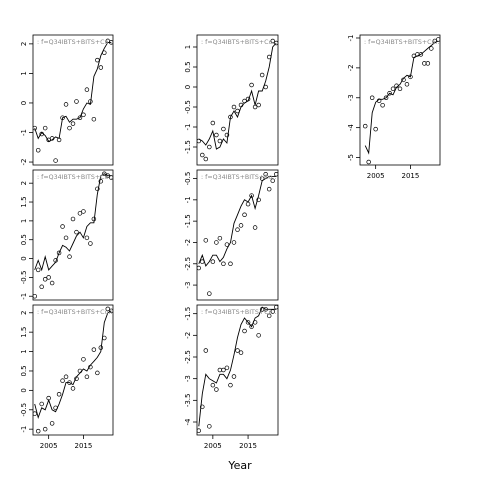 The width and height of the screenshot is (480, 480). Describe the element at coordinates (351, 97) in the screenshot. I see `y-tick-label: -3` at that location.